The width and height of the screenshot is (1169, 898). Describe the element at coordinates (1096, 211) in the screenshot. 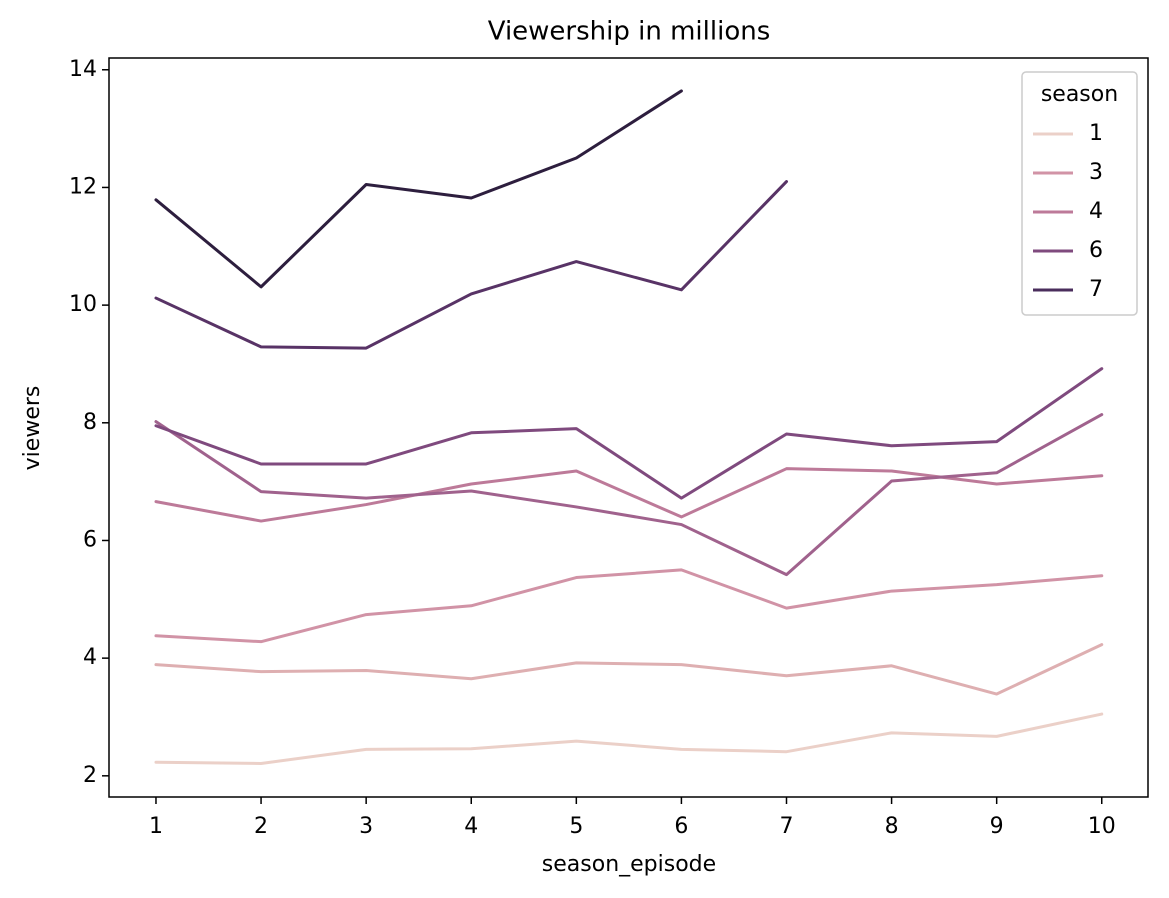

I see `legend-label: 4` at that location.